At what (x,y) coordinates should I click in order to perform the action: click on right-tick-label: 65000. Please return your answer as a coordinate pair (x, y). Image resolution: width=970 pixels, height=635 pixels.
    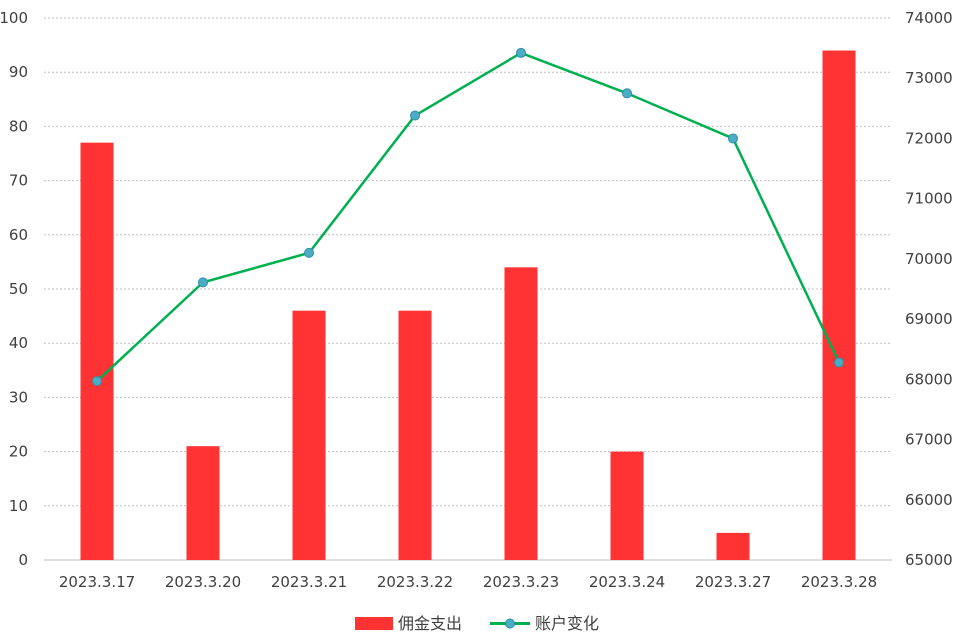
    Looking at the image, I should click on (929, 560).